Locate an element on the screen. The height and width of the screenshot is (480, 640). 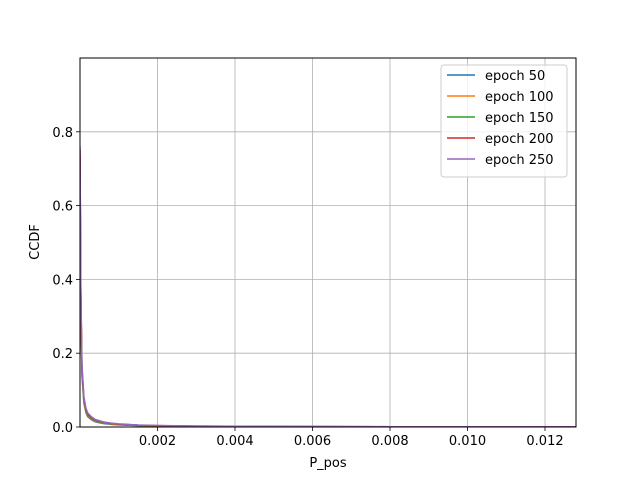
x-tick-label: 0.002 is located at coordinates (157, 441).